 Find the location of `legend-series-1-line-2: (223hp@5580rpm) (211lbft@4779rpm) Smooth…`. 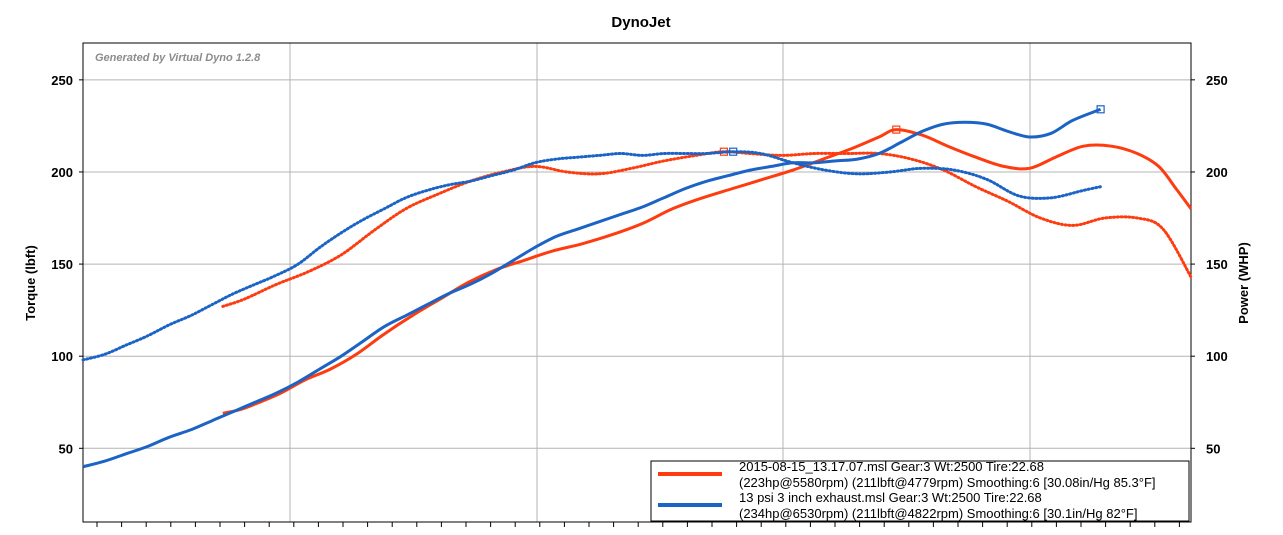

legend-series-1-line-2: (223hp@5580rpm) (211lbft@4779rpm) Smooth… is located at coordinates (947, 482).